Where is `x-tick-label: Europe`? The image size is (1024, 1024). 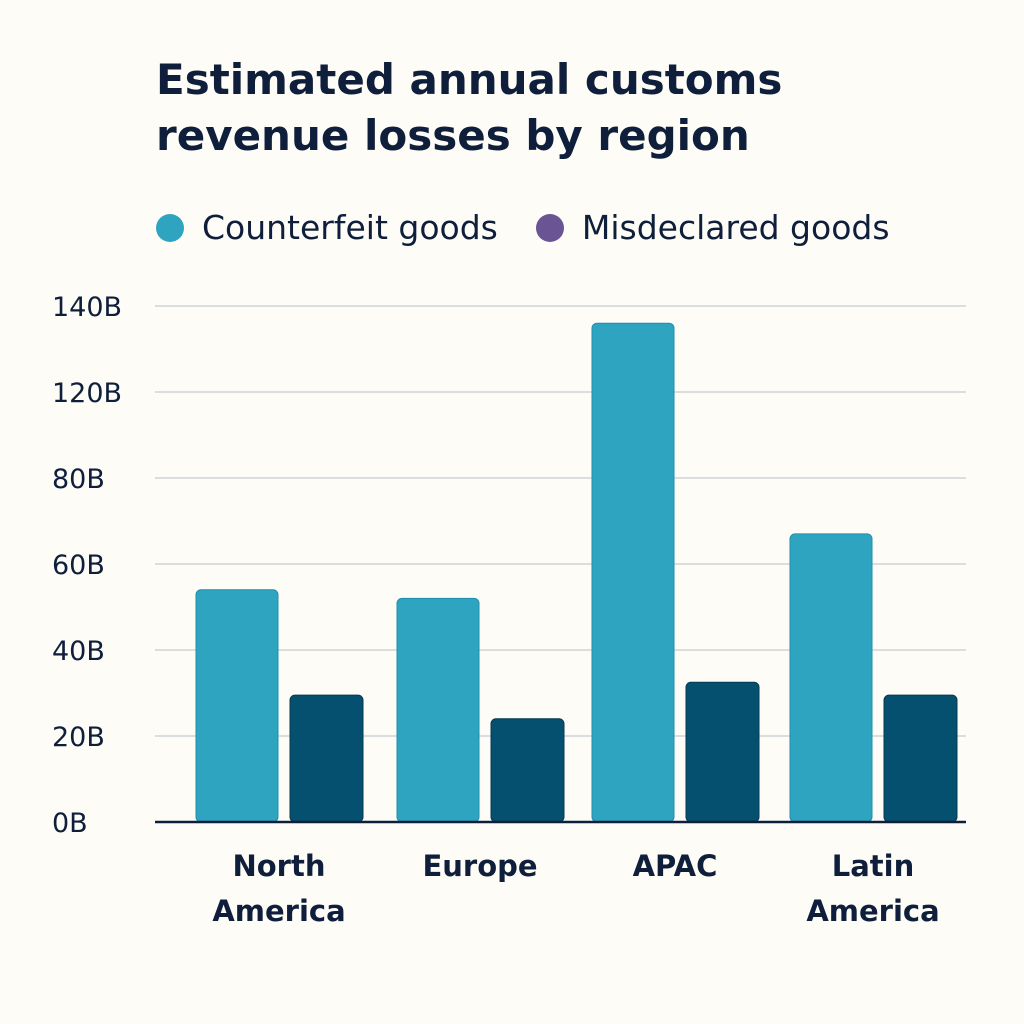 x-tick-label: Europe is located at coordinates (479, 866).